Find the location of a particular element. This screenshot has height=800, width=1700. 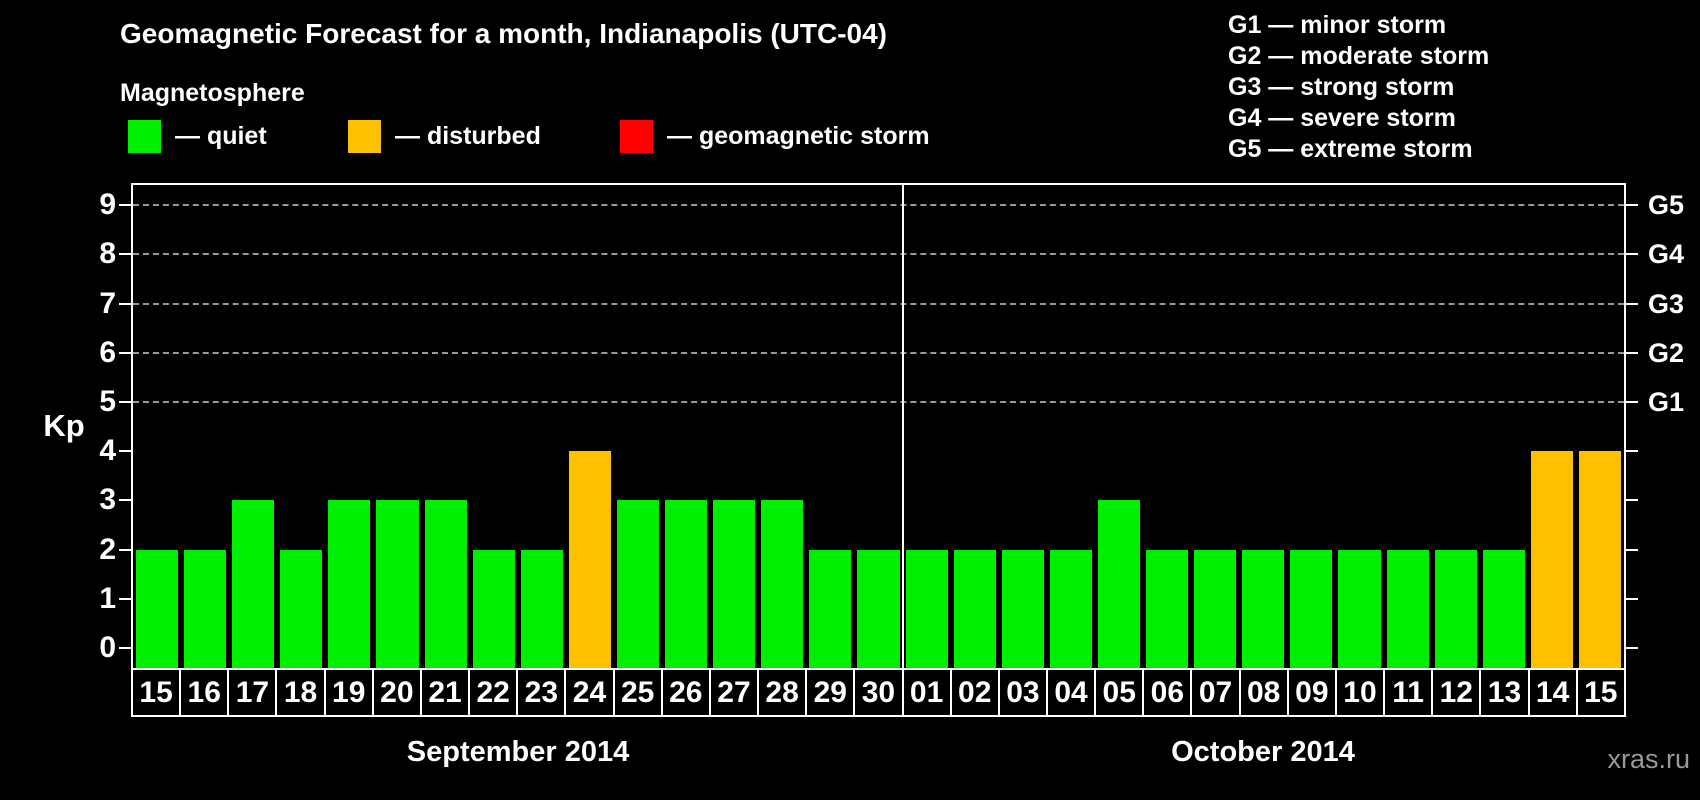

date-cell-08: 08 is located at coordinates (1263, 692).